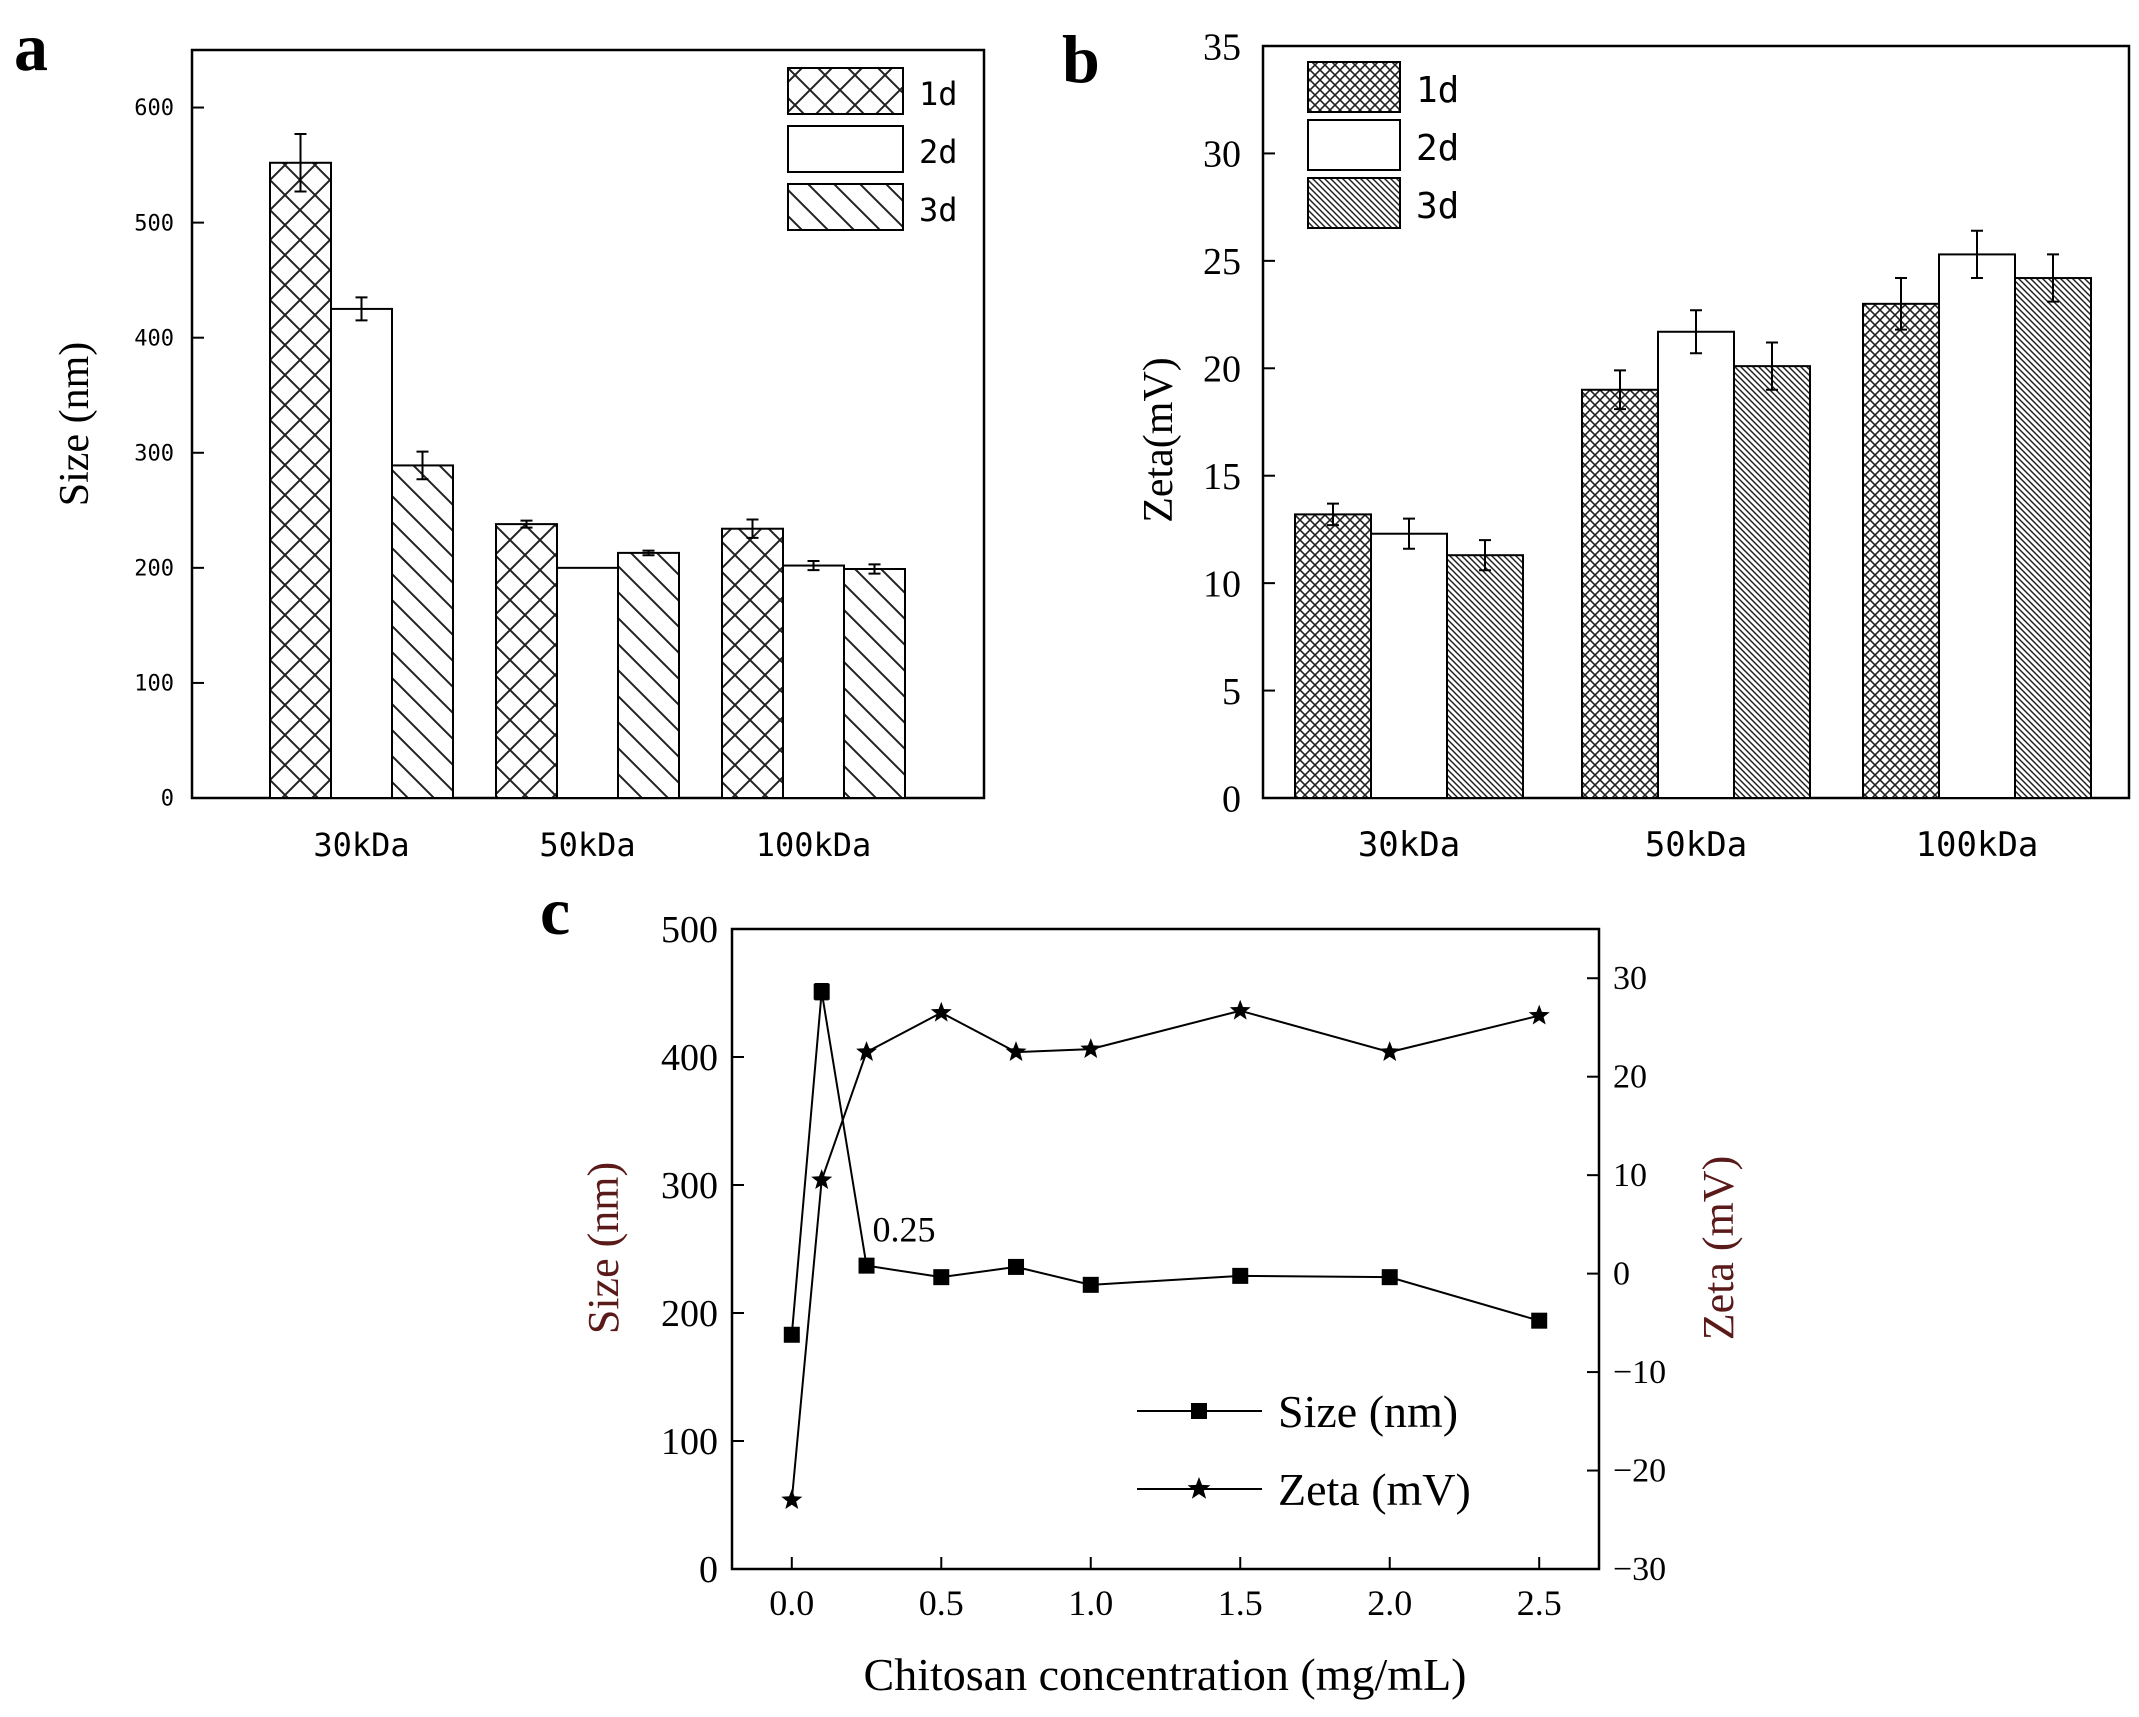 This screenshot has height=1717, width=2139. Describe the element at coordinates (361, 309) in the screenshot. I see `error-bar-2d-30kDa` at that location.